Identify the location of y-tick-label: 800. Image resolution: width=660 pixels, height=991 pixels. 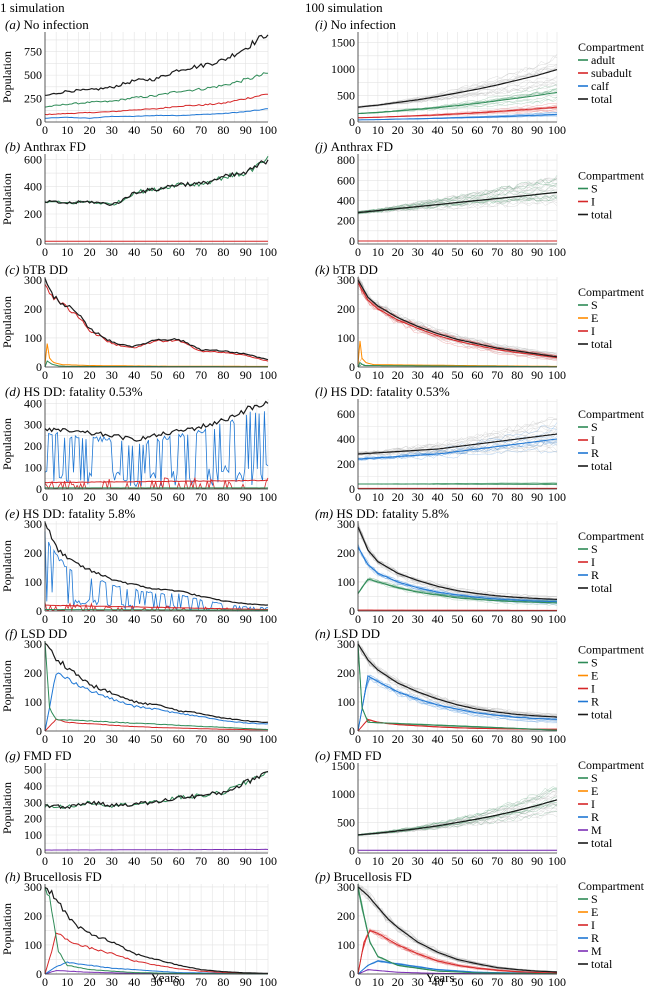
(346, 160).